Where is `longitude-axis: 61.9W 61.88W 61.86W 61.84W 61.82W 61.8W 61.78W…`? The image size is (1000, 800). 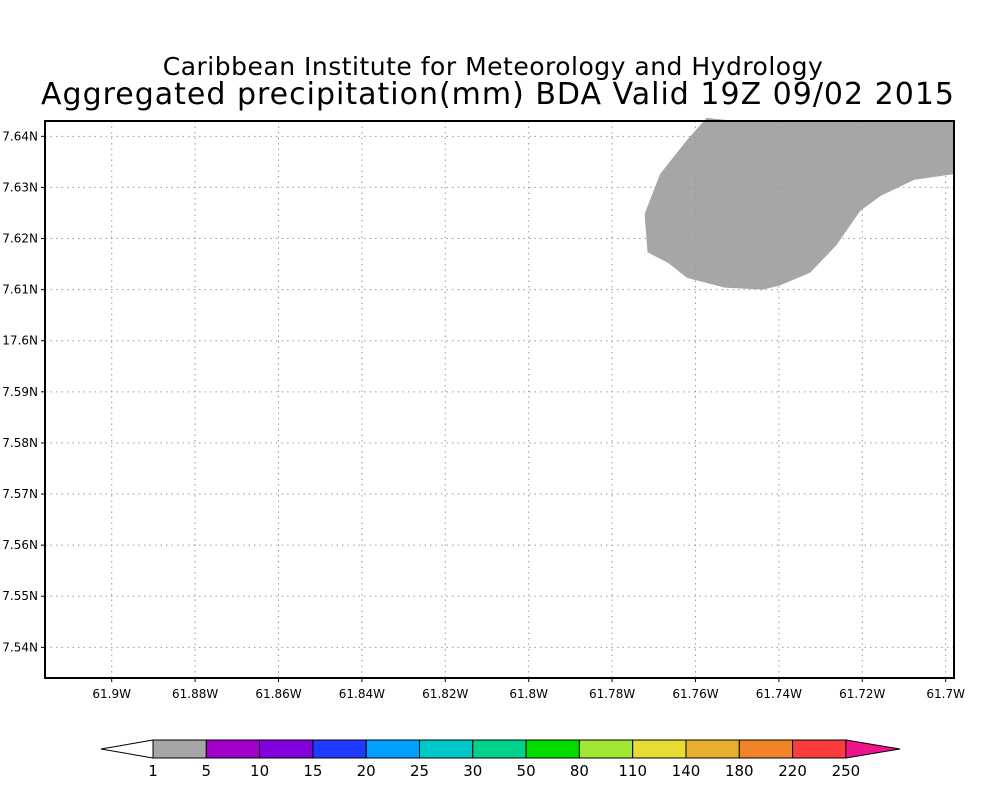 longitude-axis: 61.9W 61.88W 61.86W 61.84W 61.82W 61.8W 61.78W… is located at coordinates (528, 689).